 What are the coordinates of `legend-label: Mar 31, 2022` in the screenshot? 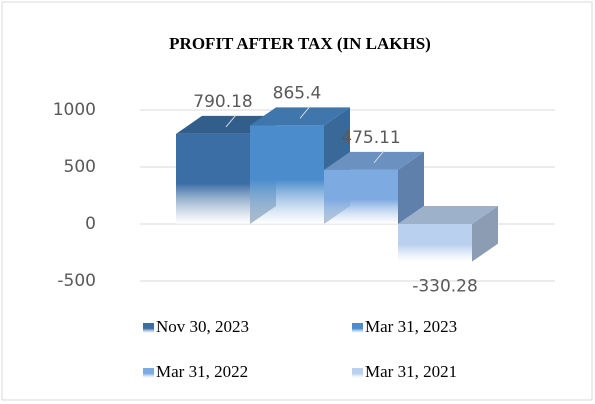 It's located at (202, 371).